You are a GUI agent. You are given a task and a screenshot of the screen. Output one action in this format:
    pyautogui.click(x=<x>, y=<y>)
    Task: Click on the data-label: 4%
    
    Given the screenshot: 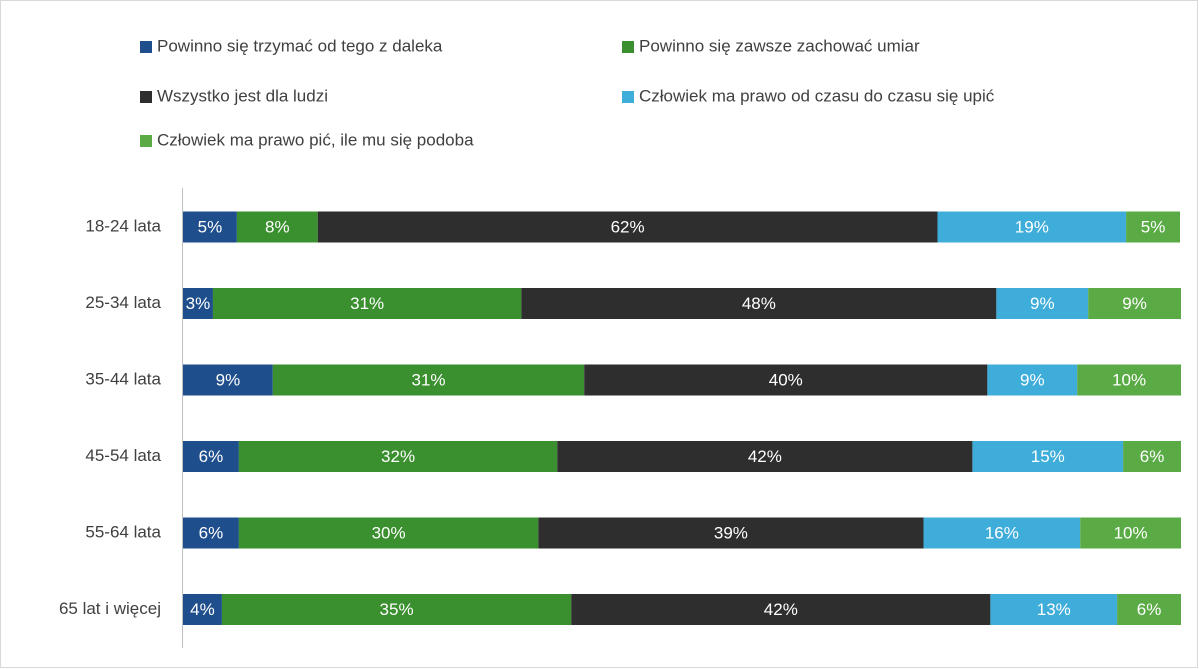 What is the action you would take?
    pyautogui.click(x=202, y=609)
    